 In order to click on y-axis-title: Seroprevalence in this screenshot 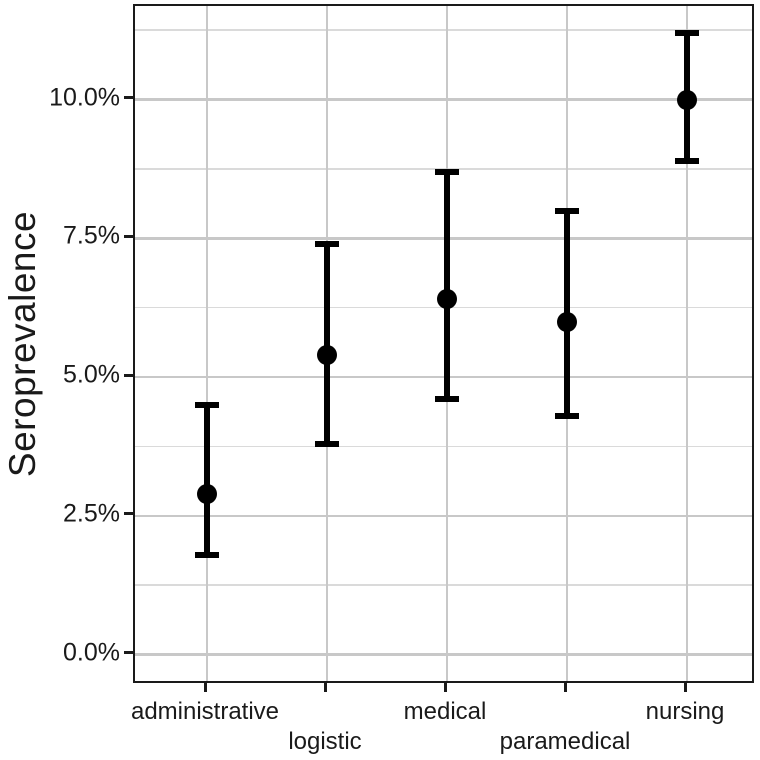, I will do `click(22, 344)`.